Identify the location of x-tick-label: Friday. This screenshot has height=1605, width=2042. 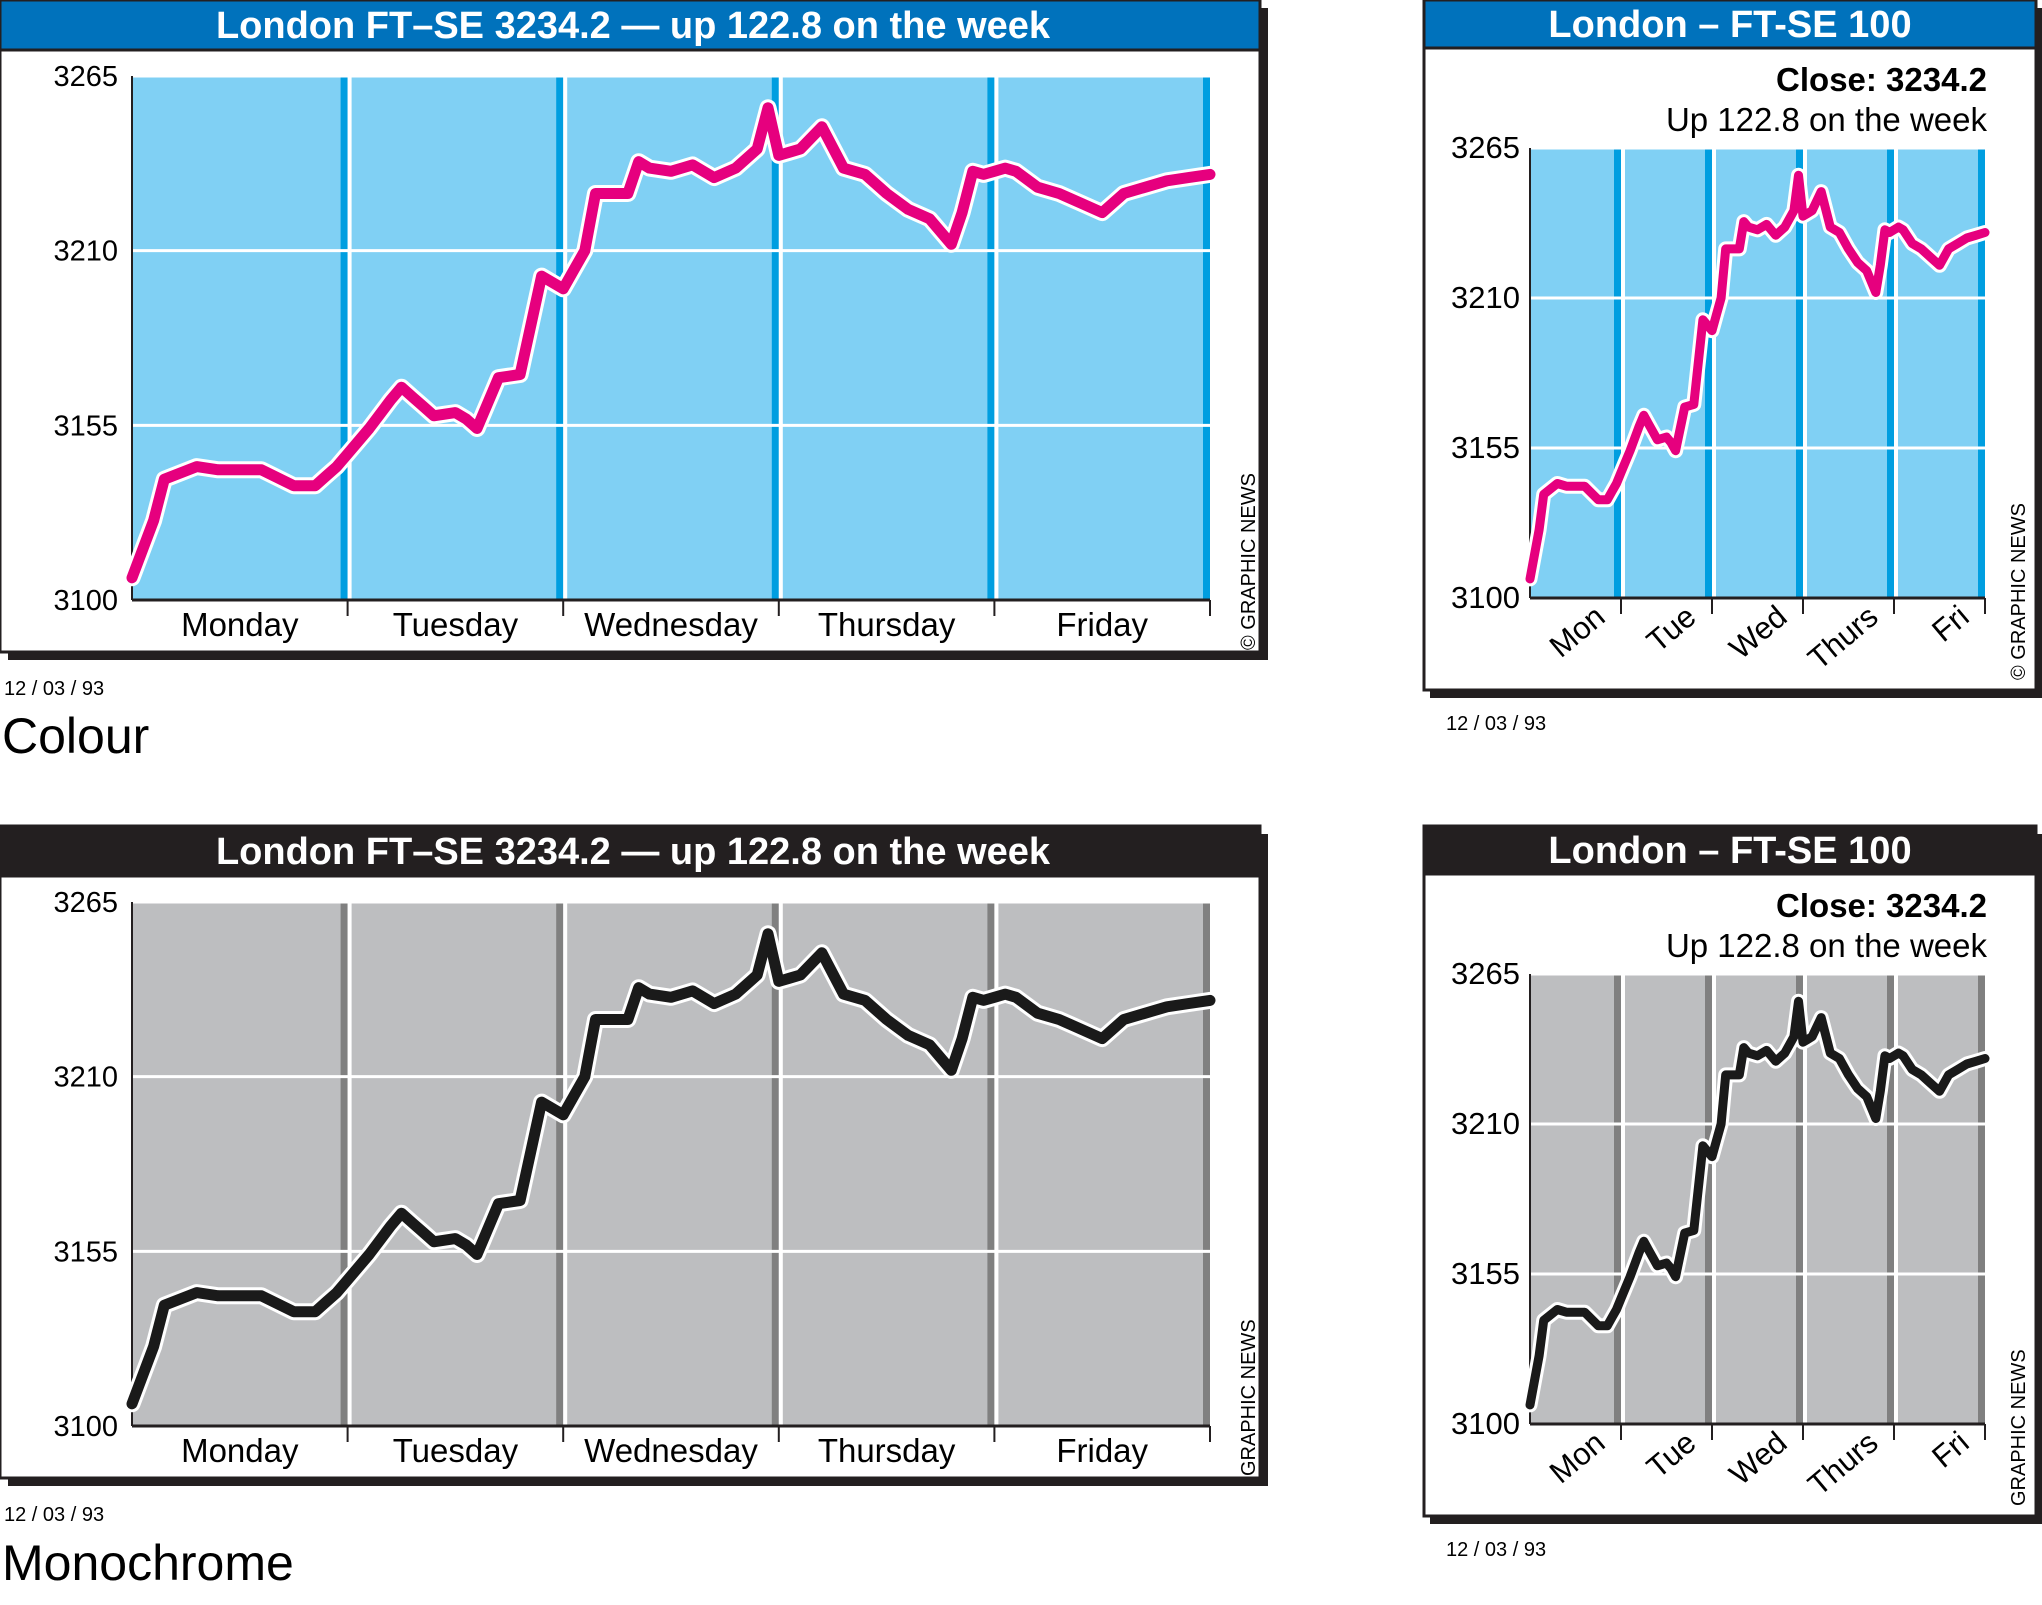
(1102, 624).